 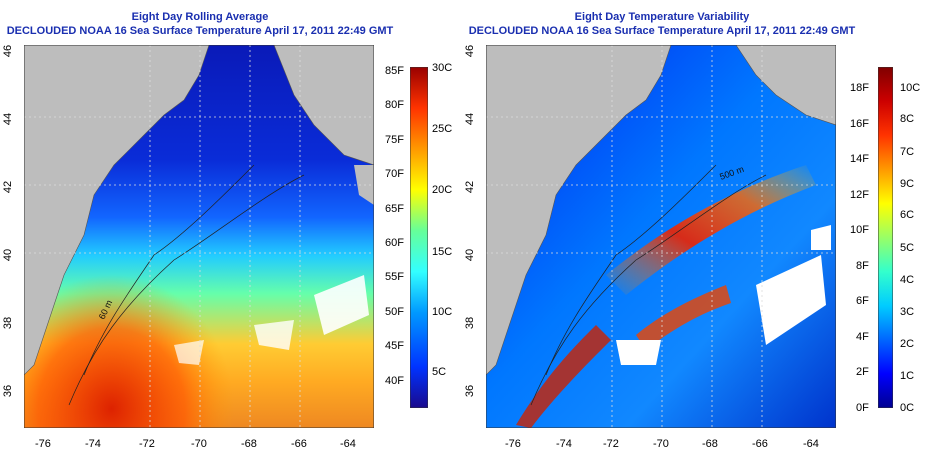 I want to click on right-colorbar-c-label: 3C, so click(x=907, y=312).